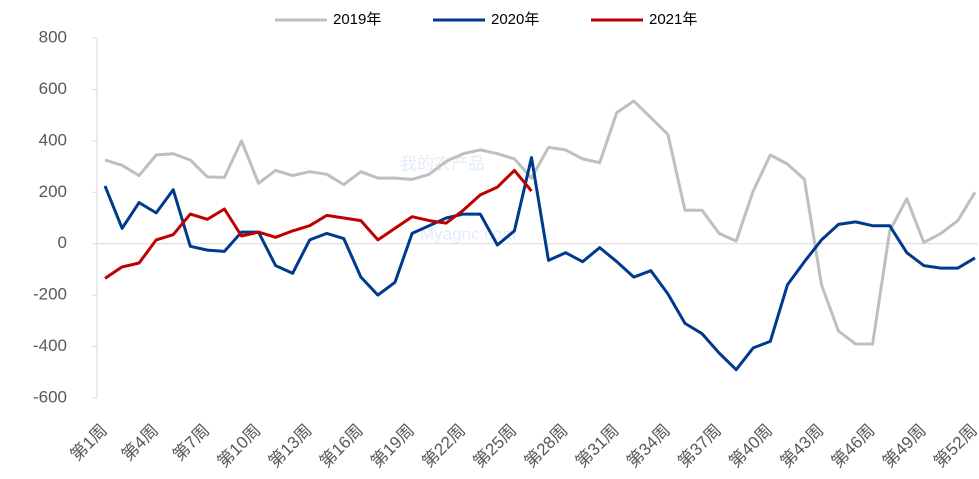 This screenshot has height=479, width=979. I want to click on legend-label: 2021年, so click(673, 19).